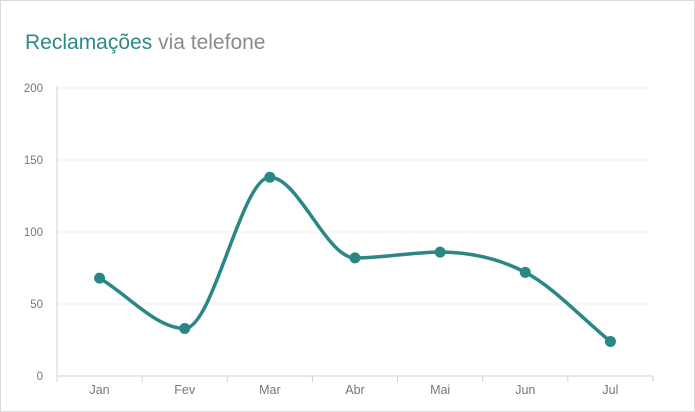 Image resolution: width=695 pixels, height=412 pixels. Describe the element at coordinates (99, 390) in the screenshot. I see `x-tick-label: Jan` at that location.